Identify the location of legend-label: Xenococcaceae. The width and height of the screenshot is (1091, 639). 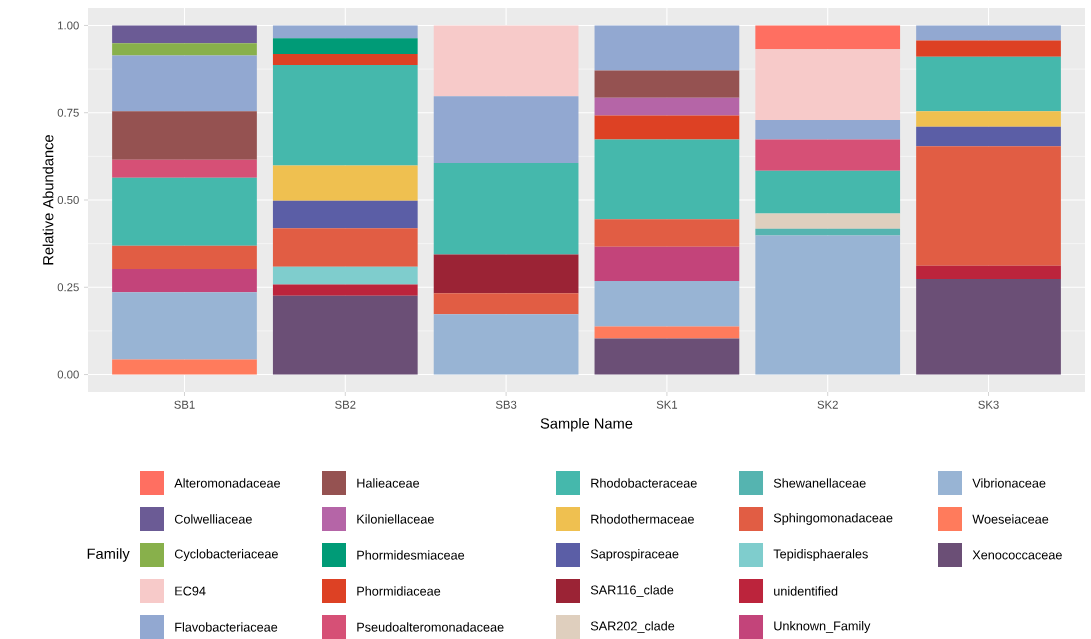
(1017, 555).